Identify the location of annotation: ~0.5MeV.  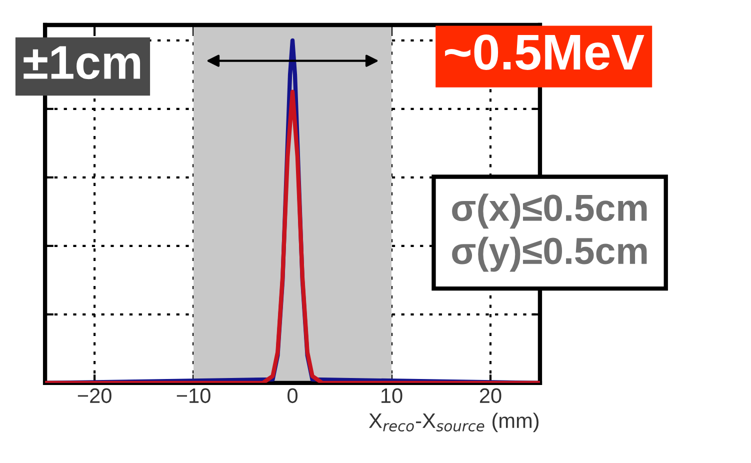
(544, 52).